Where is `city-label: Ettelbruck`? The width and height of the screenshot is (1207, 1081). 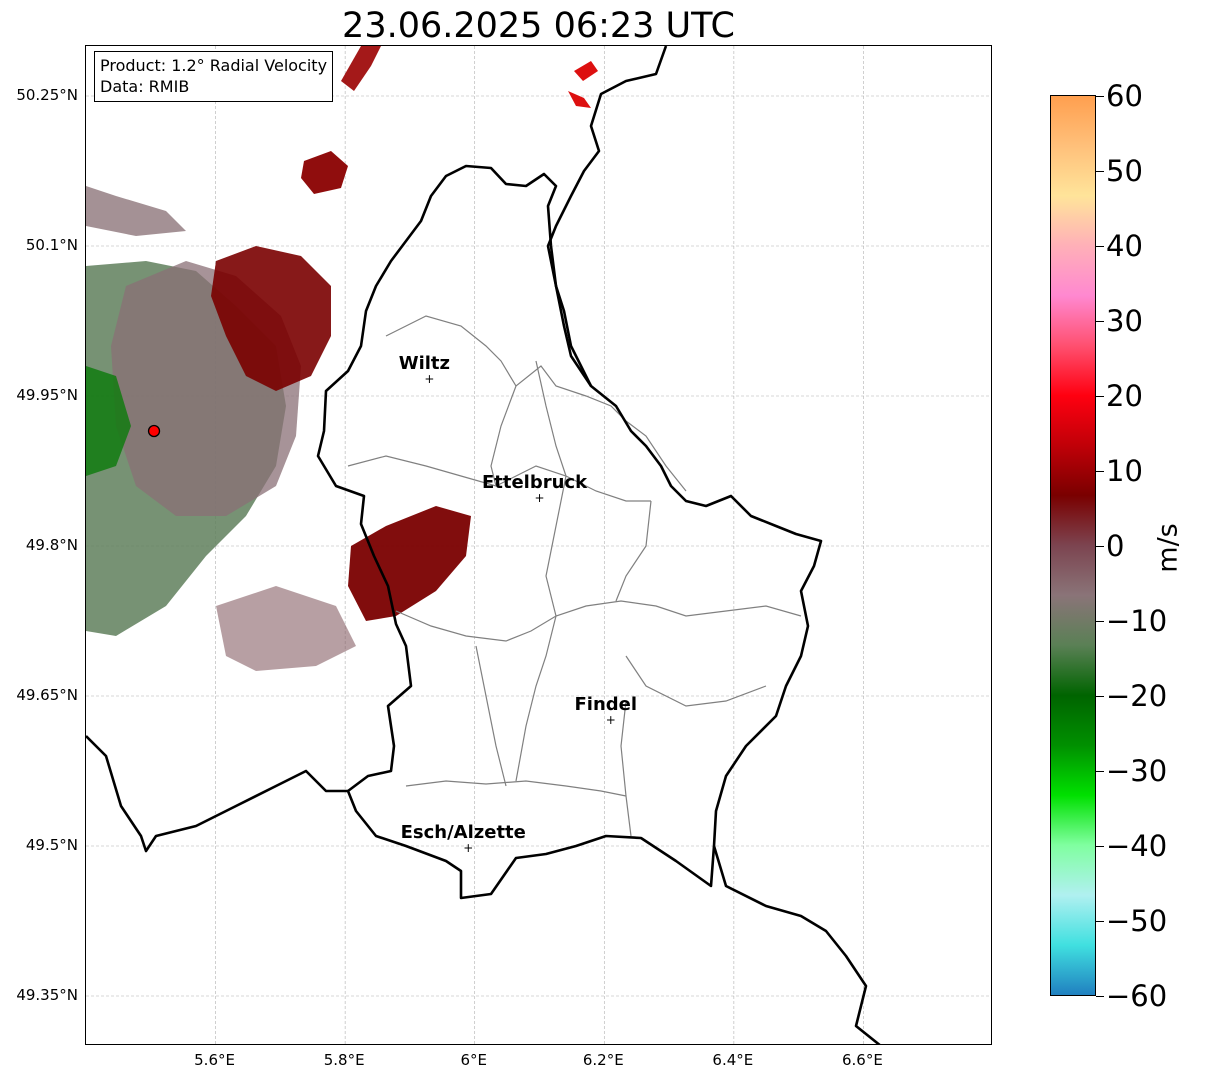
city-label: Ettelbruck is located at coordinates (535, 482).